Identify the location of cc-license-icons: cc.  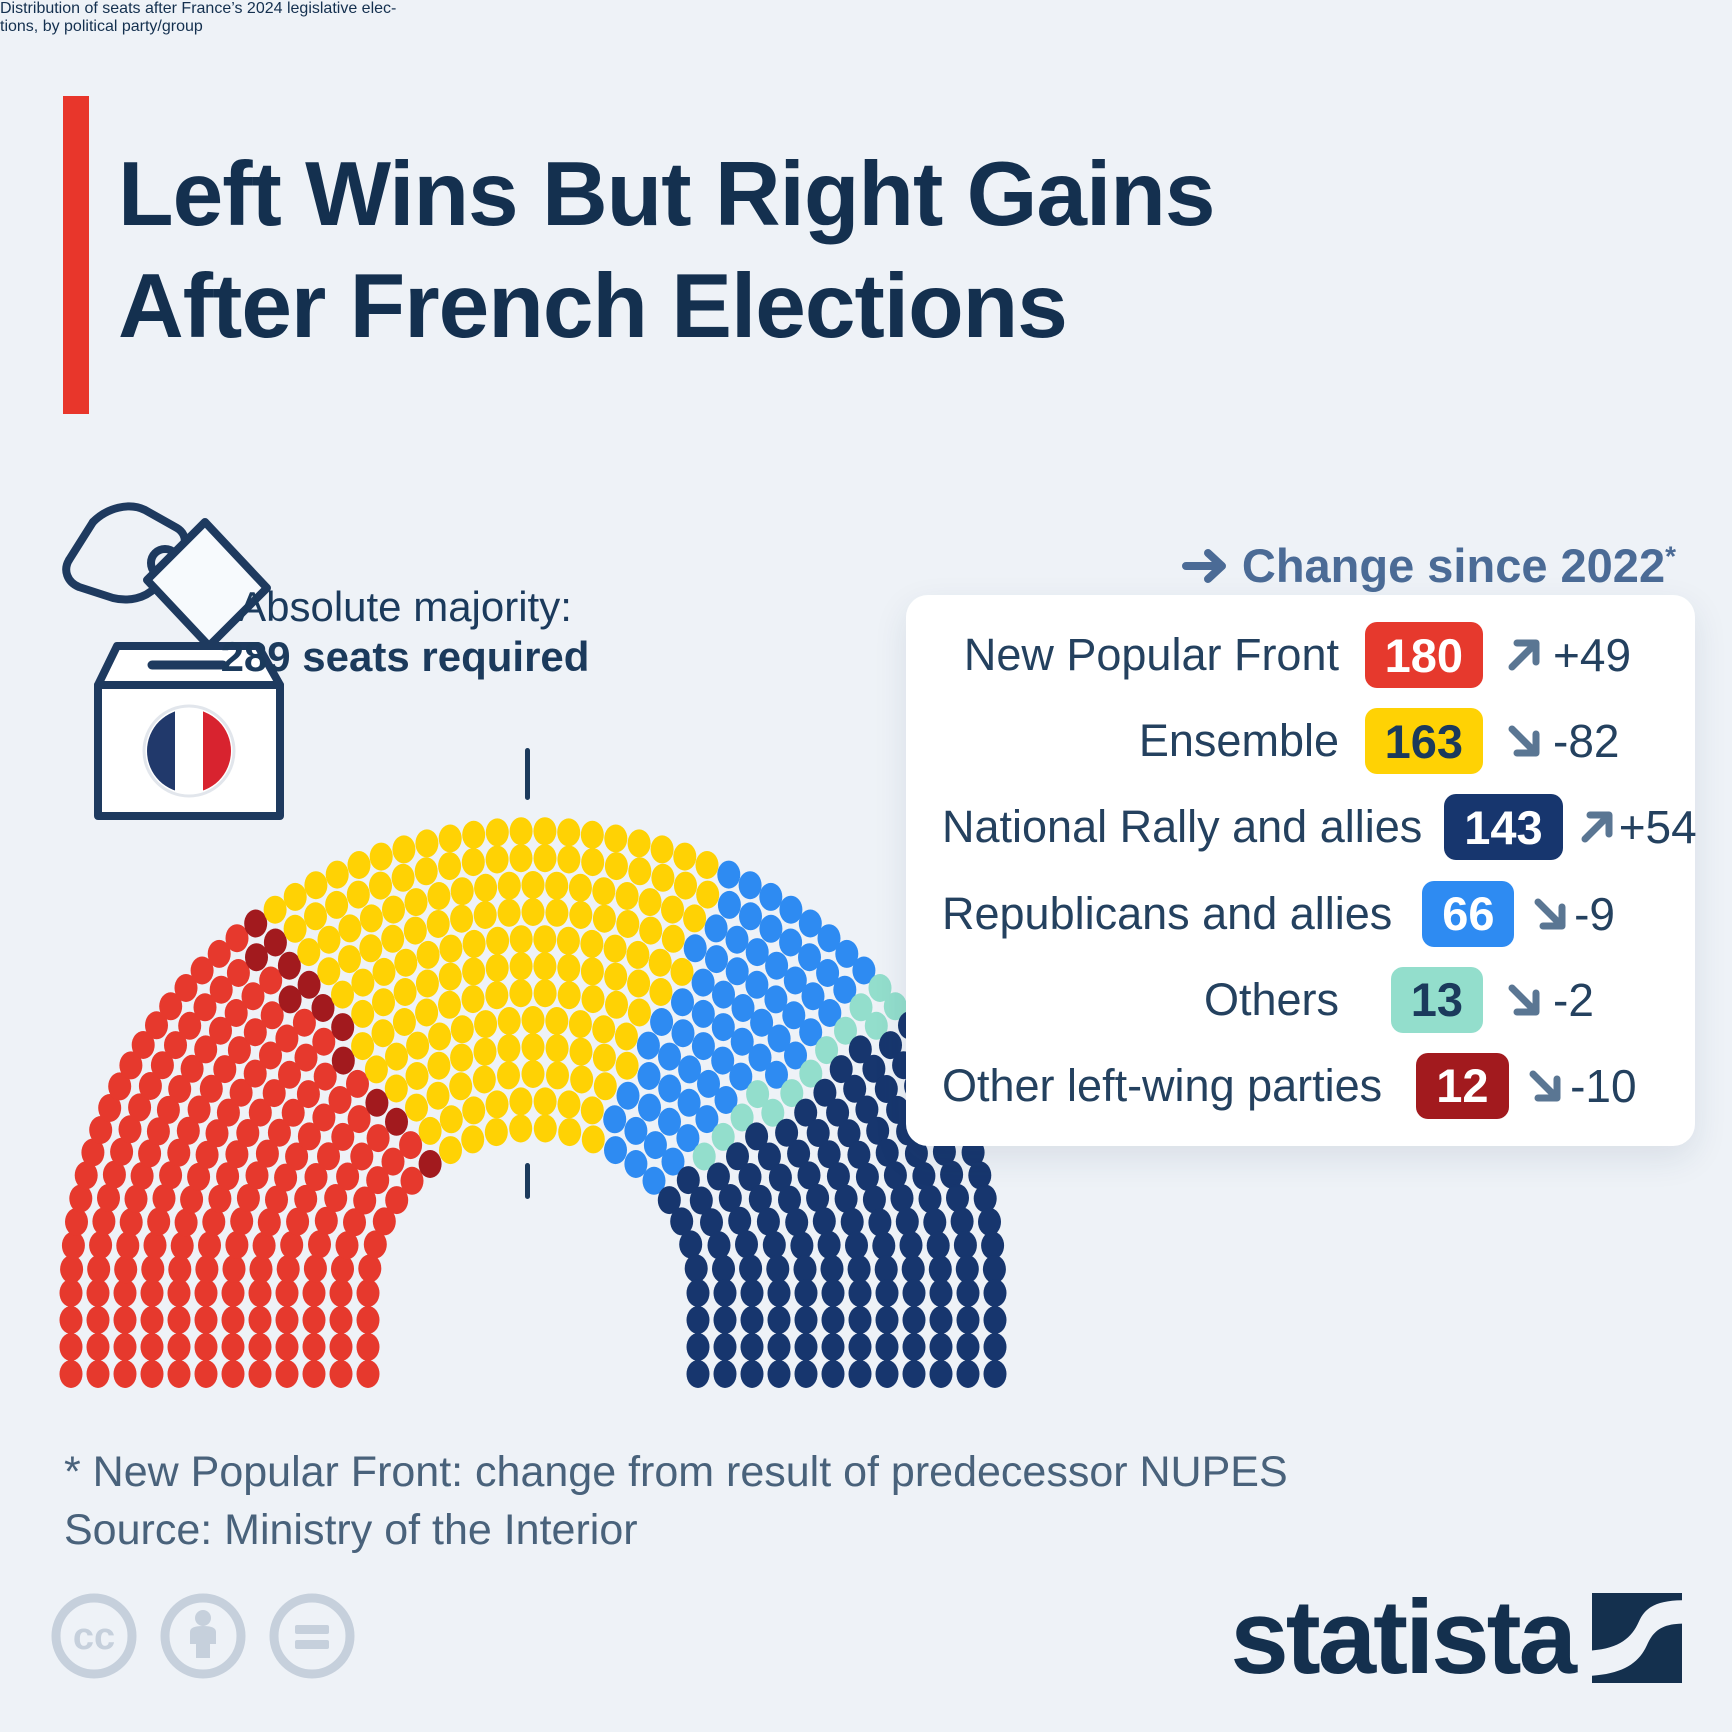
(203, 1636).